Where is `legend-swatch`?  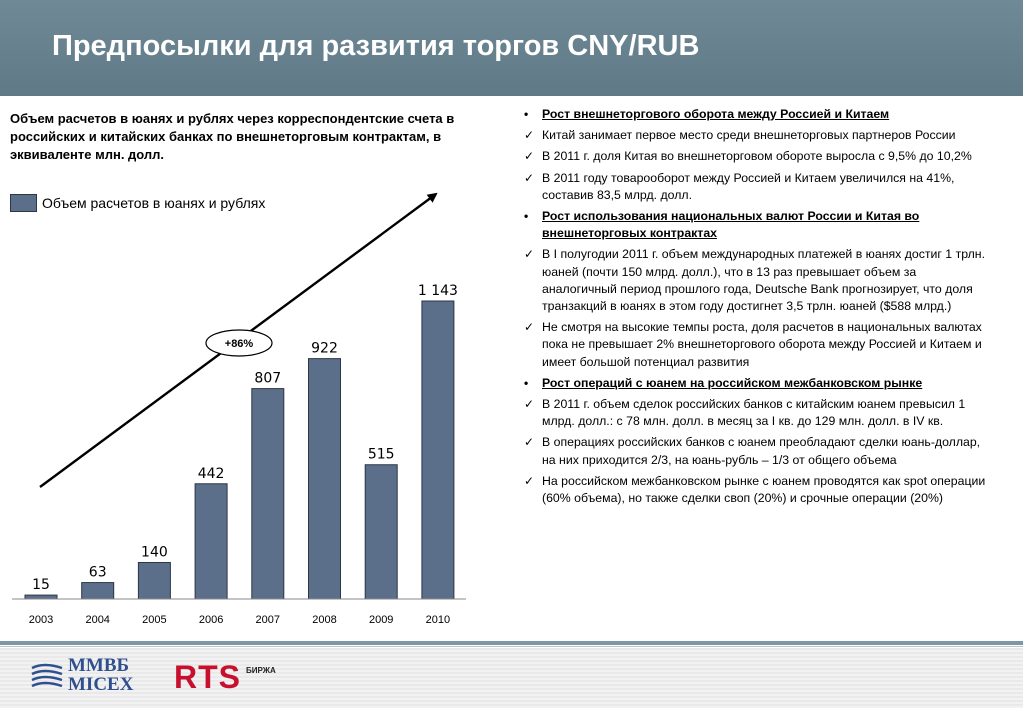
legend-swatch is located at coordinates (23, 203).